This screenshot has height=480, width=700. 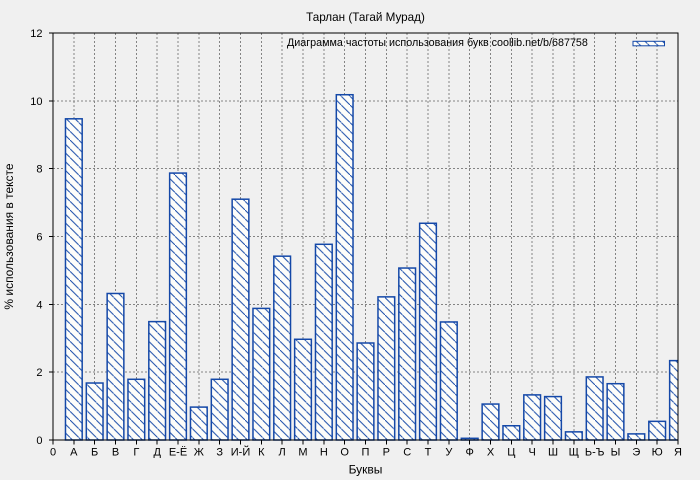 I want to click on svg-text: 8, so click(x=39, y=170).